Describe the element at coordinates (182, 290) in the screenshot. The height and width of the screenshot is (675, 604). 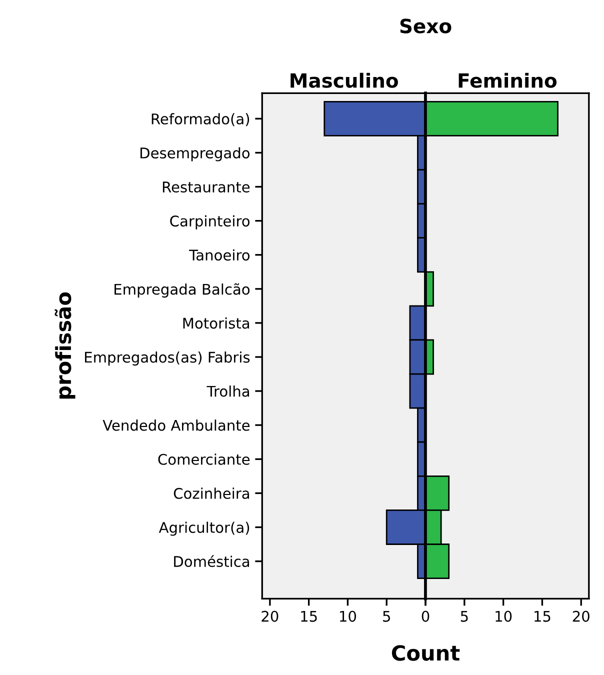
I see `y-tick-label: Empregada Balcão` at that location.